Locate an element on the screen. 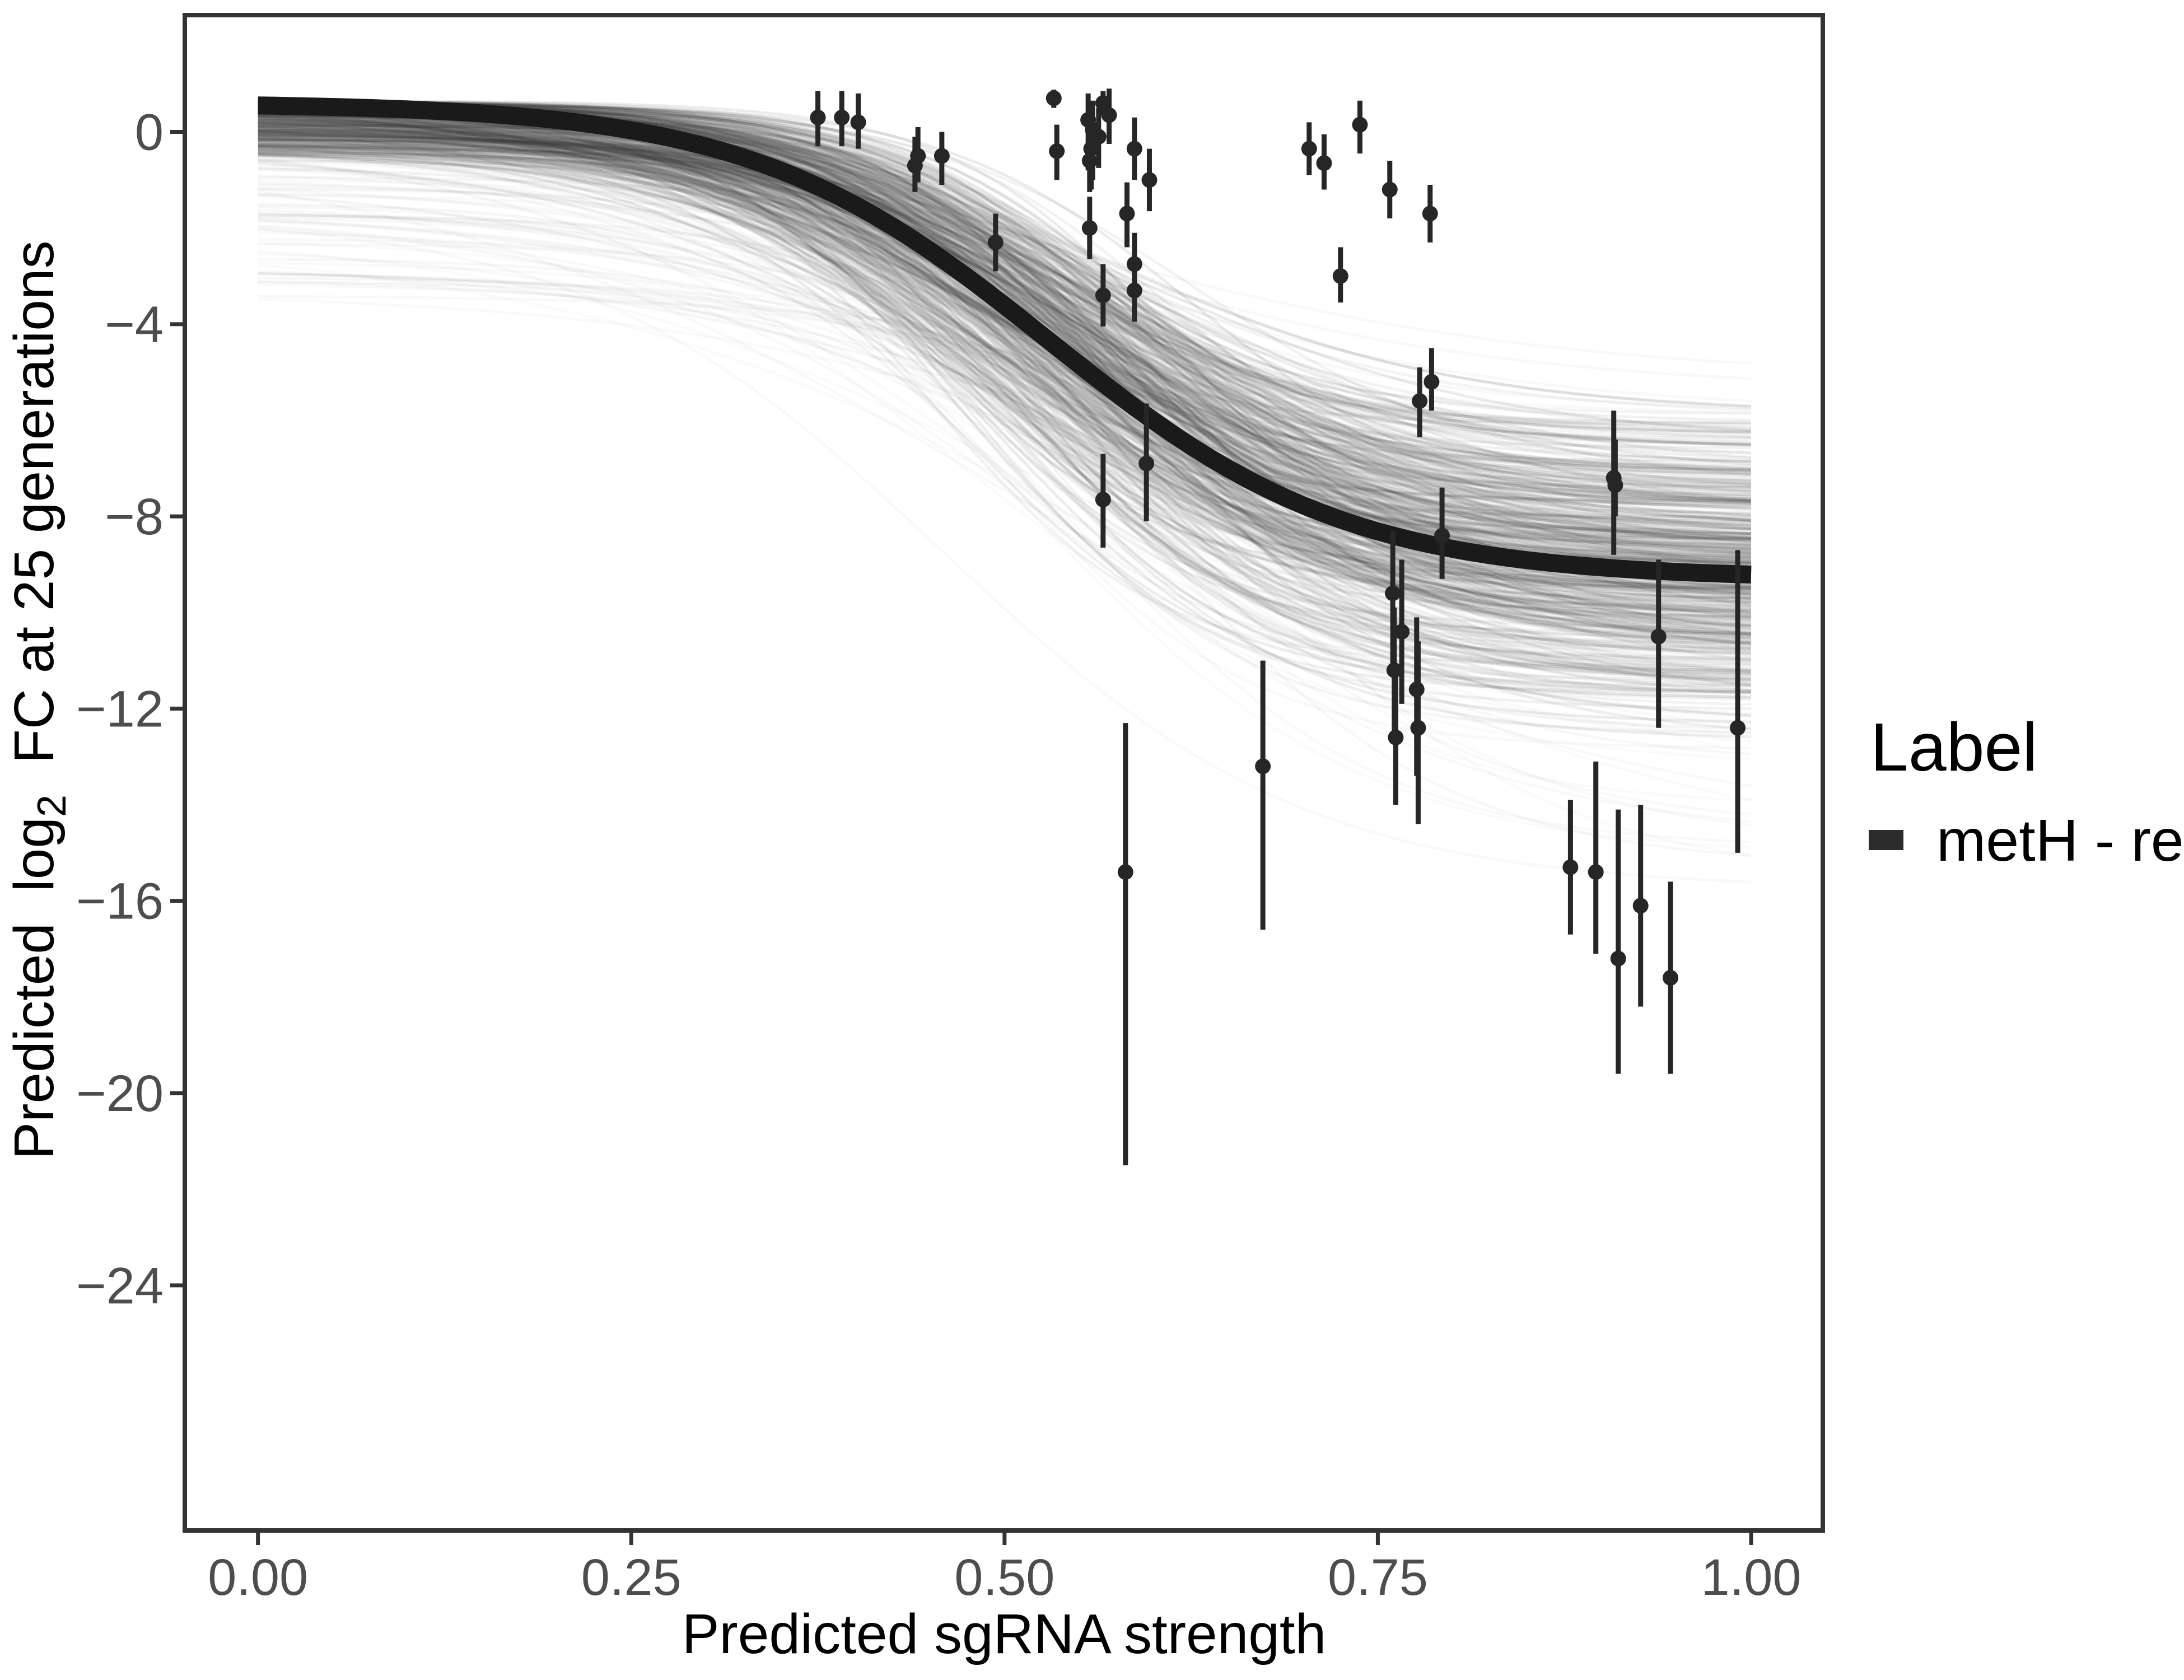  y-tick-label: −12 is located at coordinates (120, 709).